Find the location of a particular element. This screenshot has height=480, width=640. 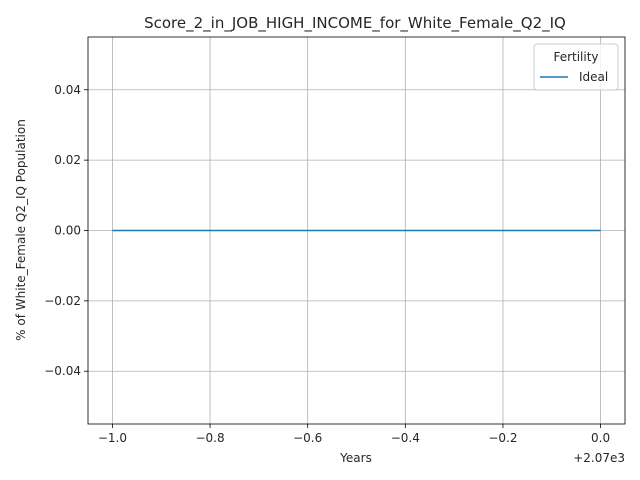

x-tick-label: −0.6 is located at coordinates (307, 438).